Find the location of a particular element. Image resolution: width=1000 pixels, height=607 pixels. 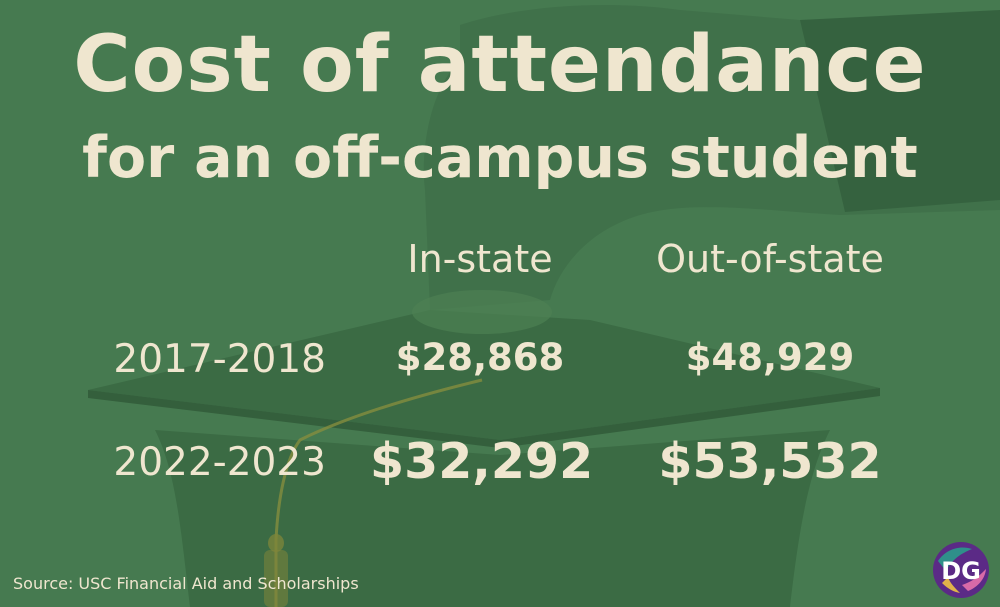

row-label-2017-2018: 2017-2018 is located at coordinates (219, 359).